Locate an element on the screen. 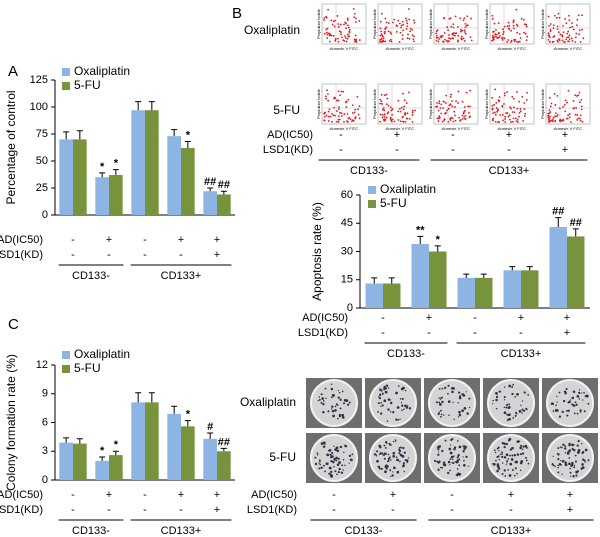  y-tick-label: 50 is located at coordinates (42, 161).